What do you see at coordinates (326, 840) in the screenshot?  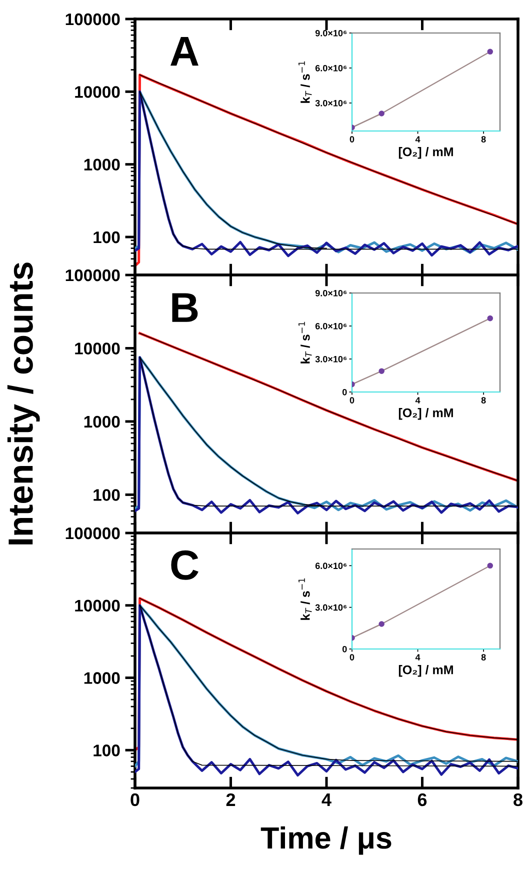 I see `x-axis-title: Time / μs` at bounding box center [326, 840].